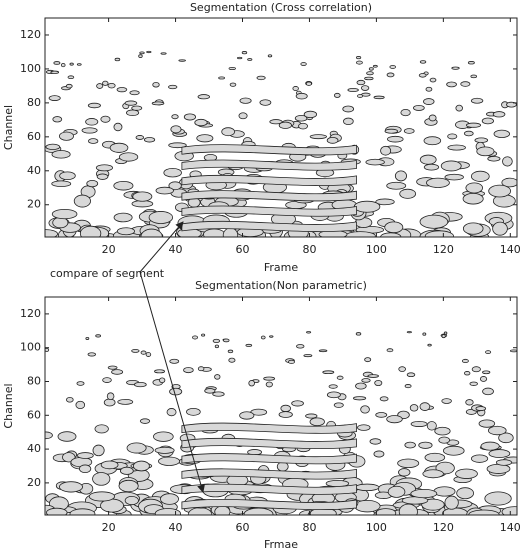 The height and width of the screenshot is (551, 521). I want to click on x-tick-label: 100, so click(376, 249).